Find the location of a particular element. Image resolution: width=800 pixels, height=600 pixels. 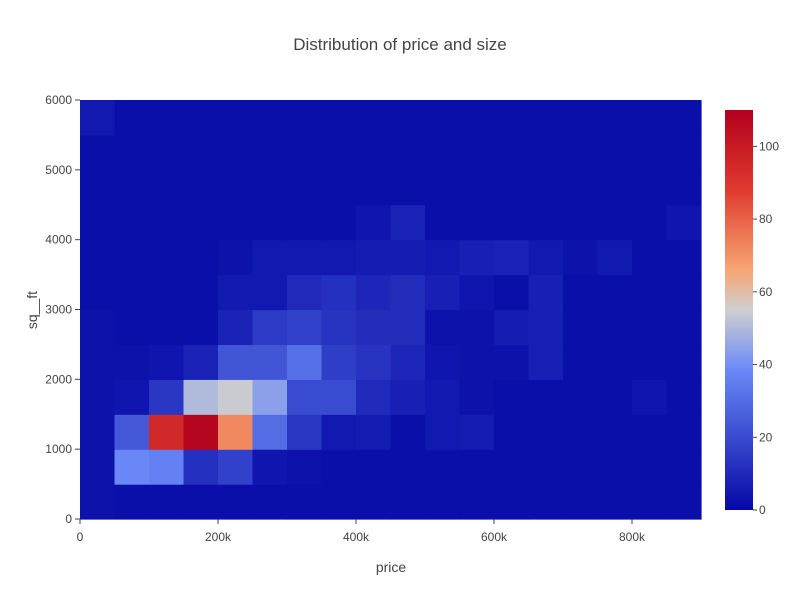

x-axis-title: price is located at coordinates (391, 567).